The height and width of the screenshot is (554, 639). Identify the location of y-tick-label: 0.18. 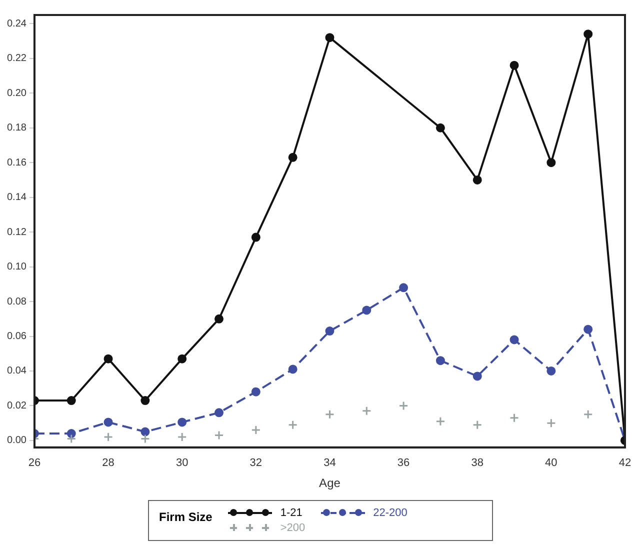
(16, 128).